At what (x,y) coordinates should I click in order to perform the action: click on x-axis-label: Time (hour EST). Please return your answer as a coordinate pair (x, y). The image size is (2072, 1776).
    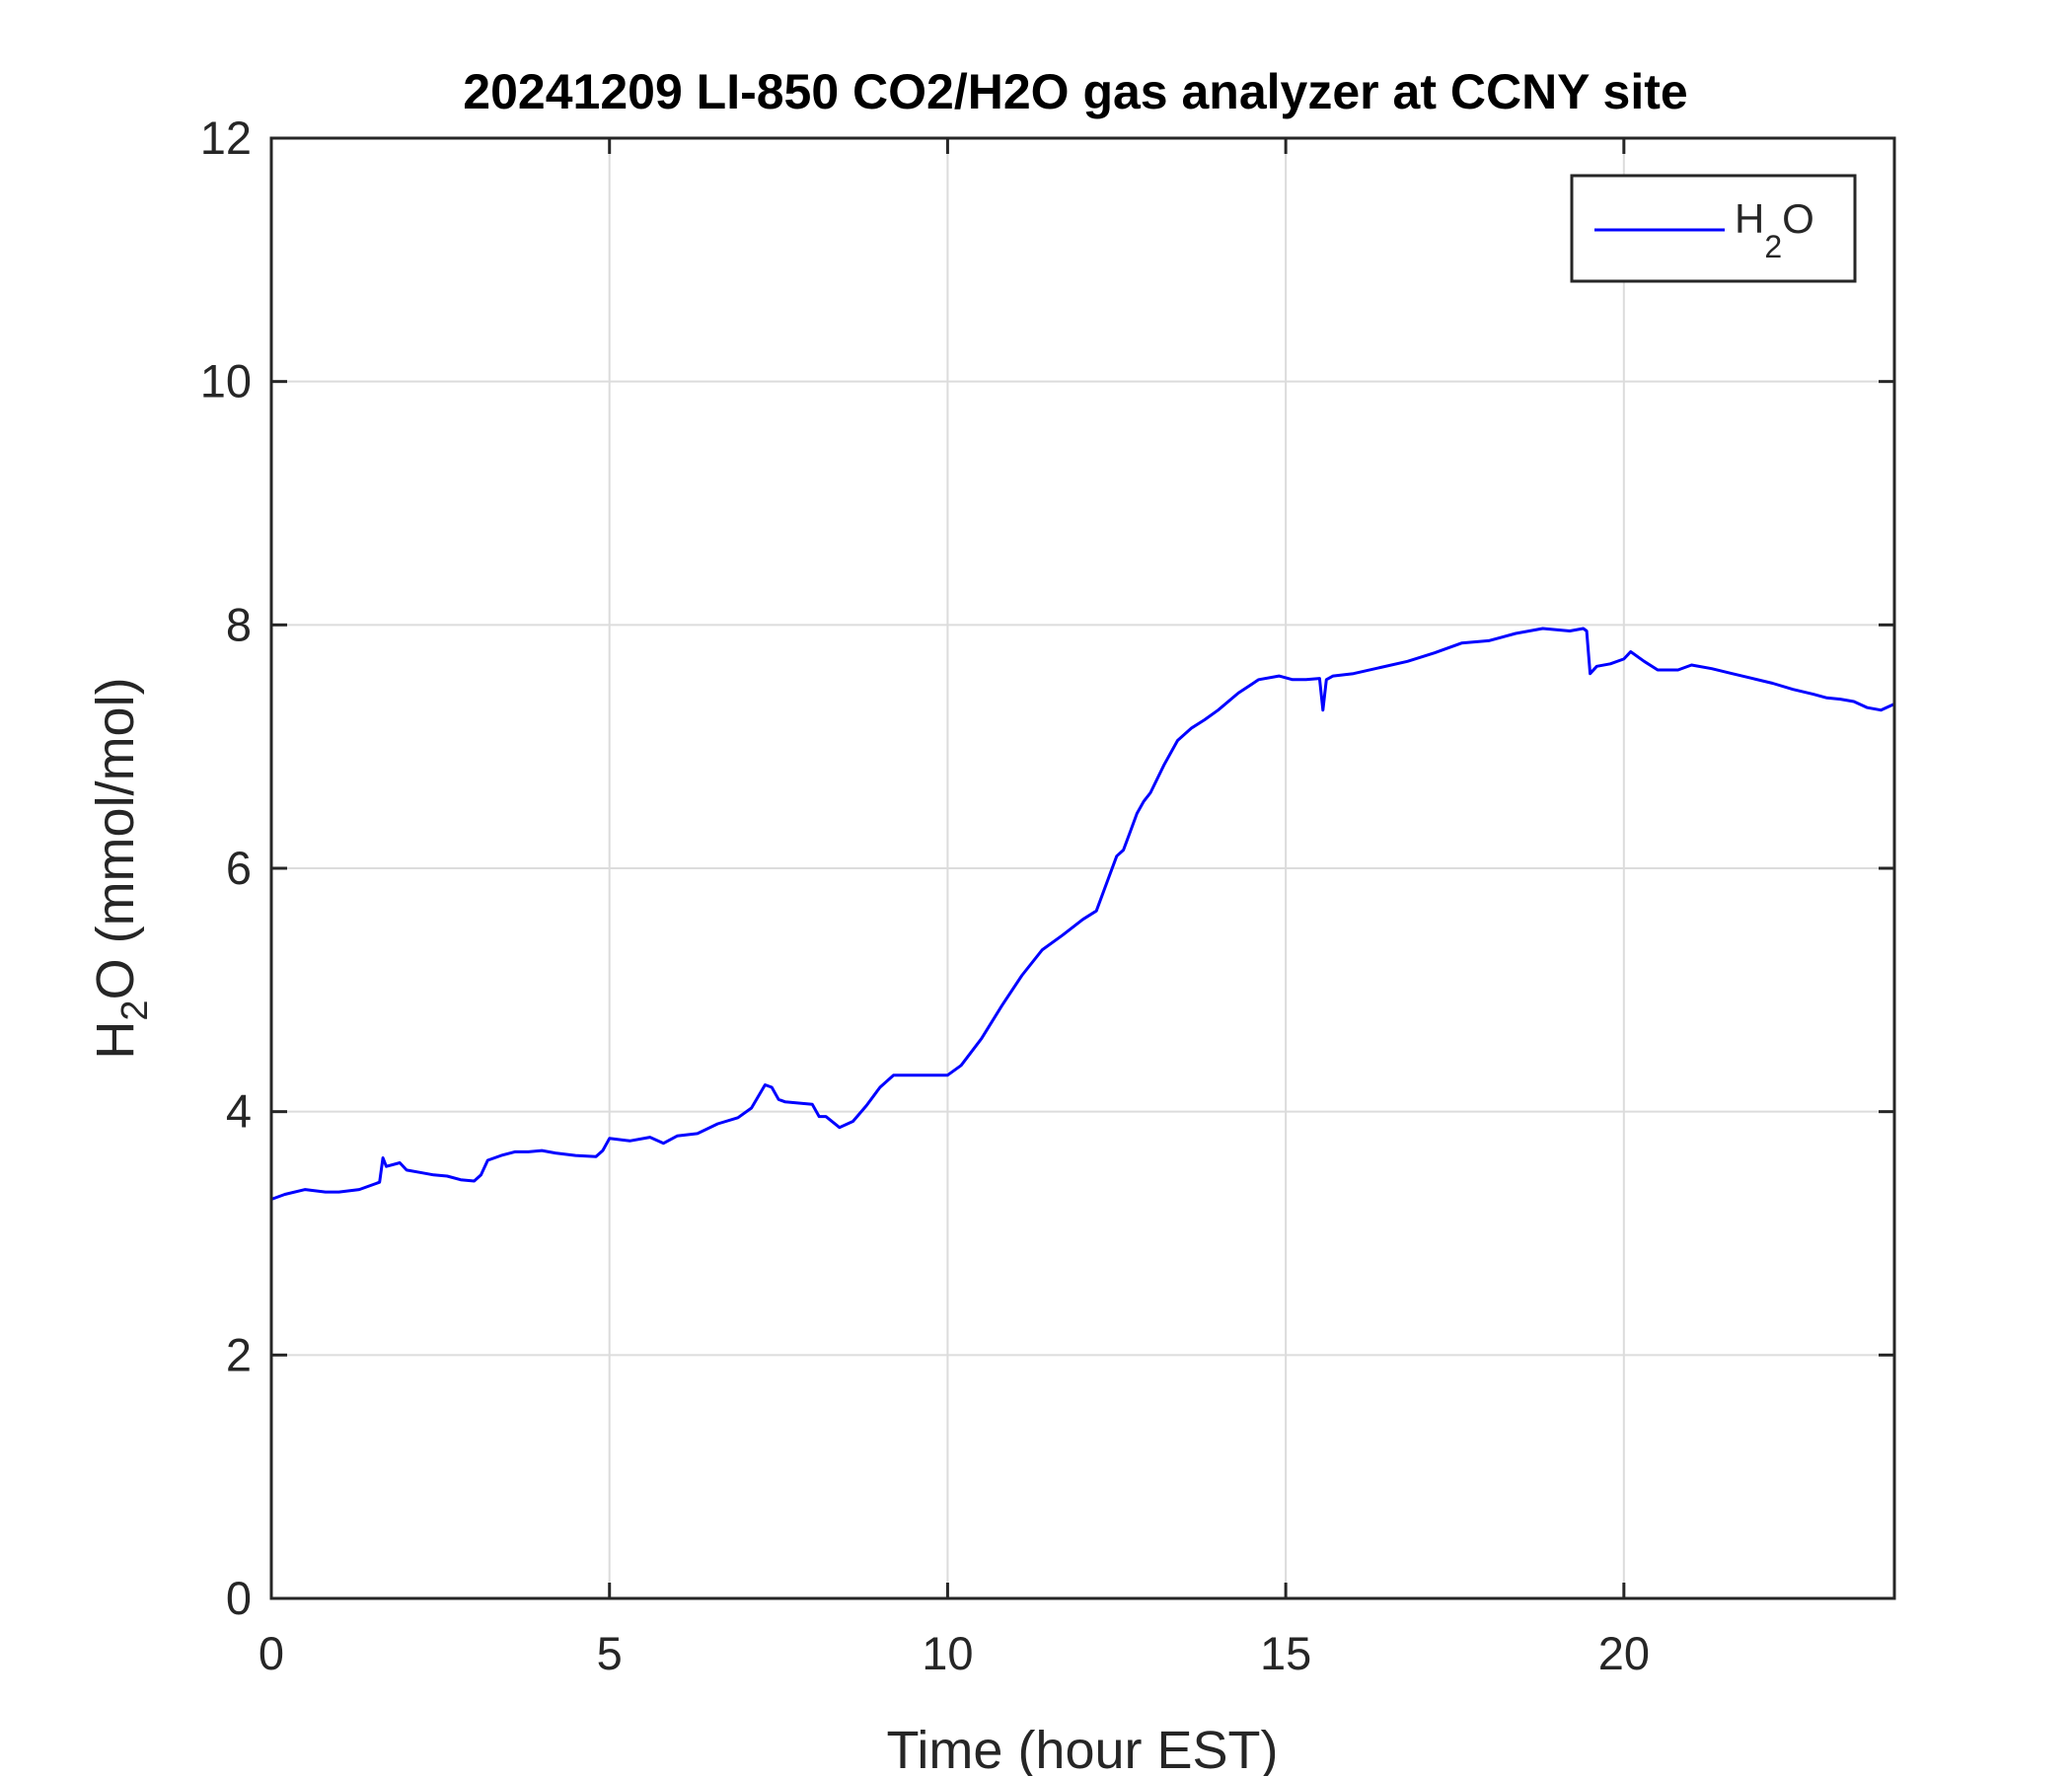
    Looking at the image, I should click on (1082, 1749).